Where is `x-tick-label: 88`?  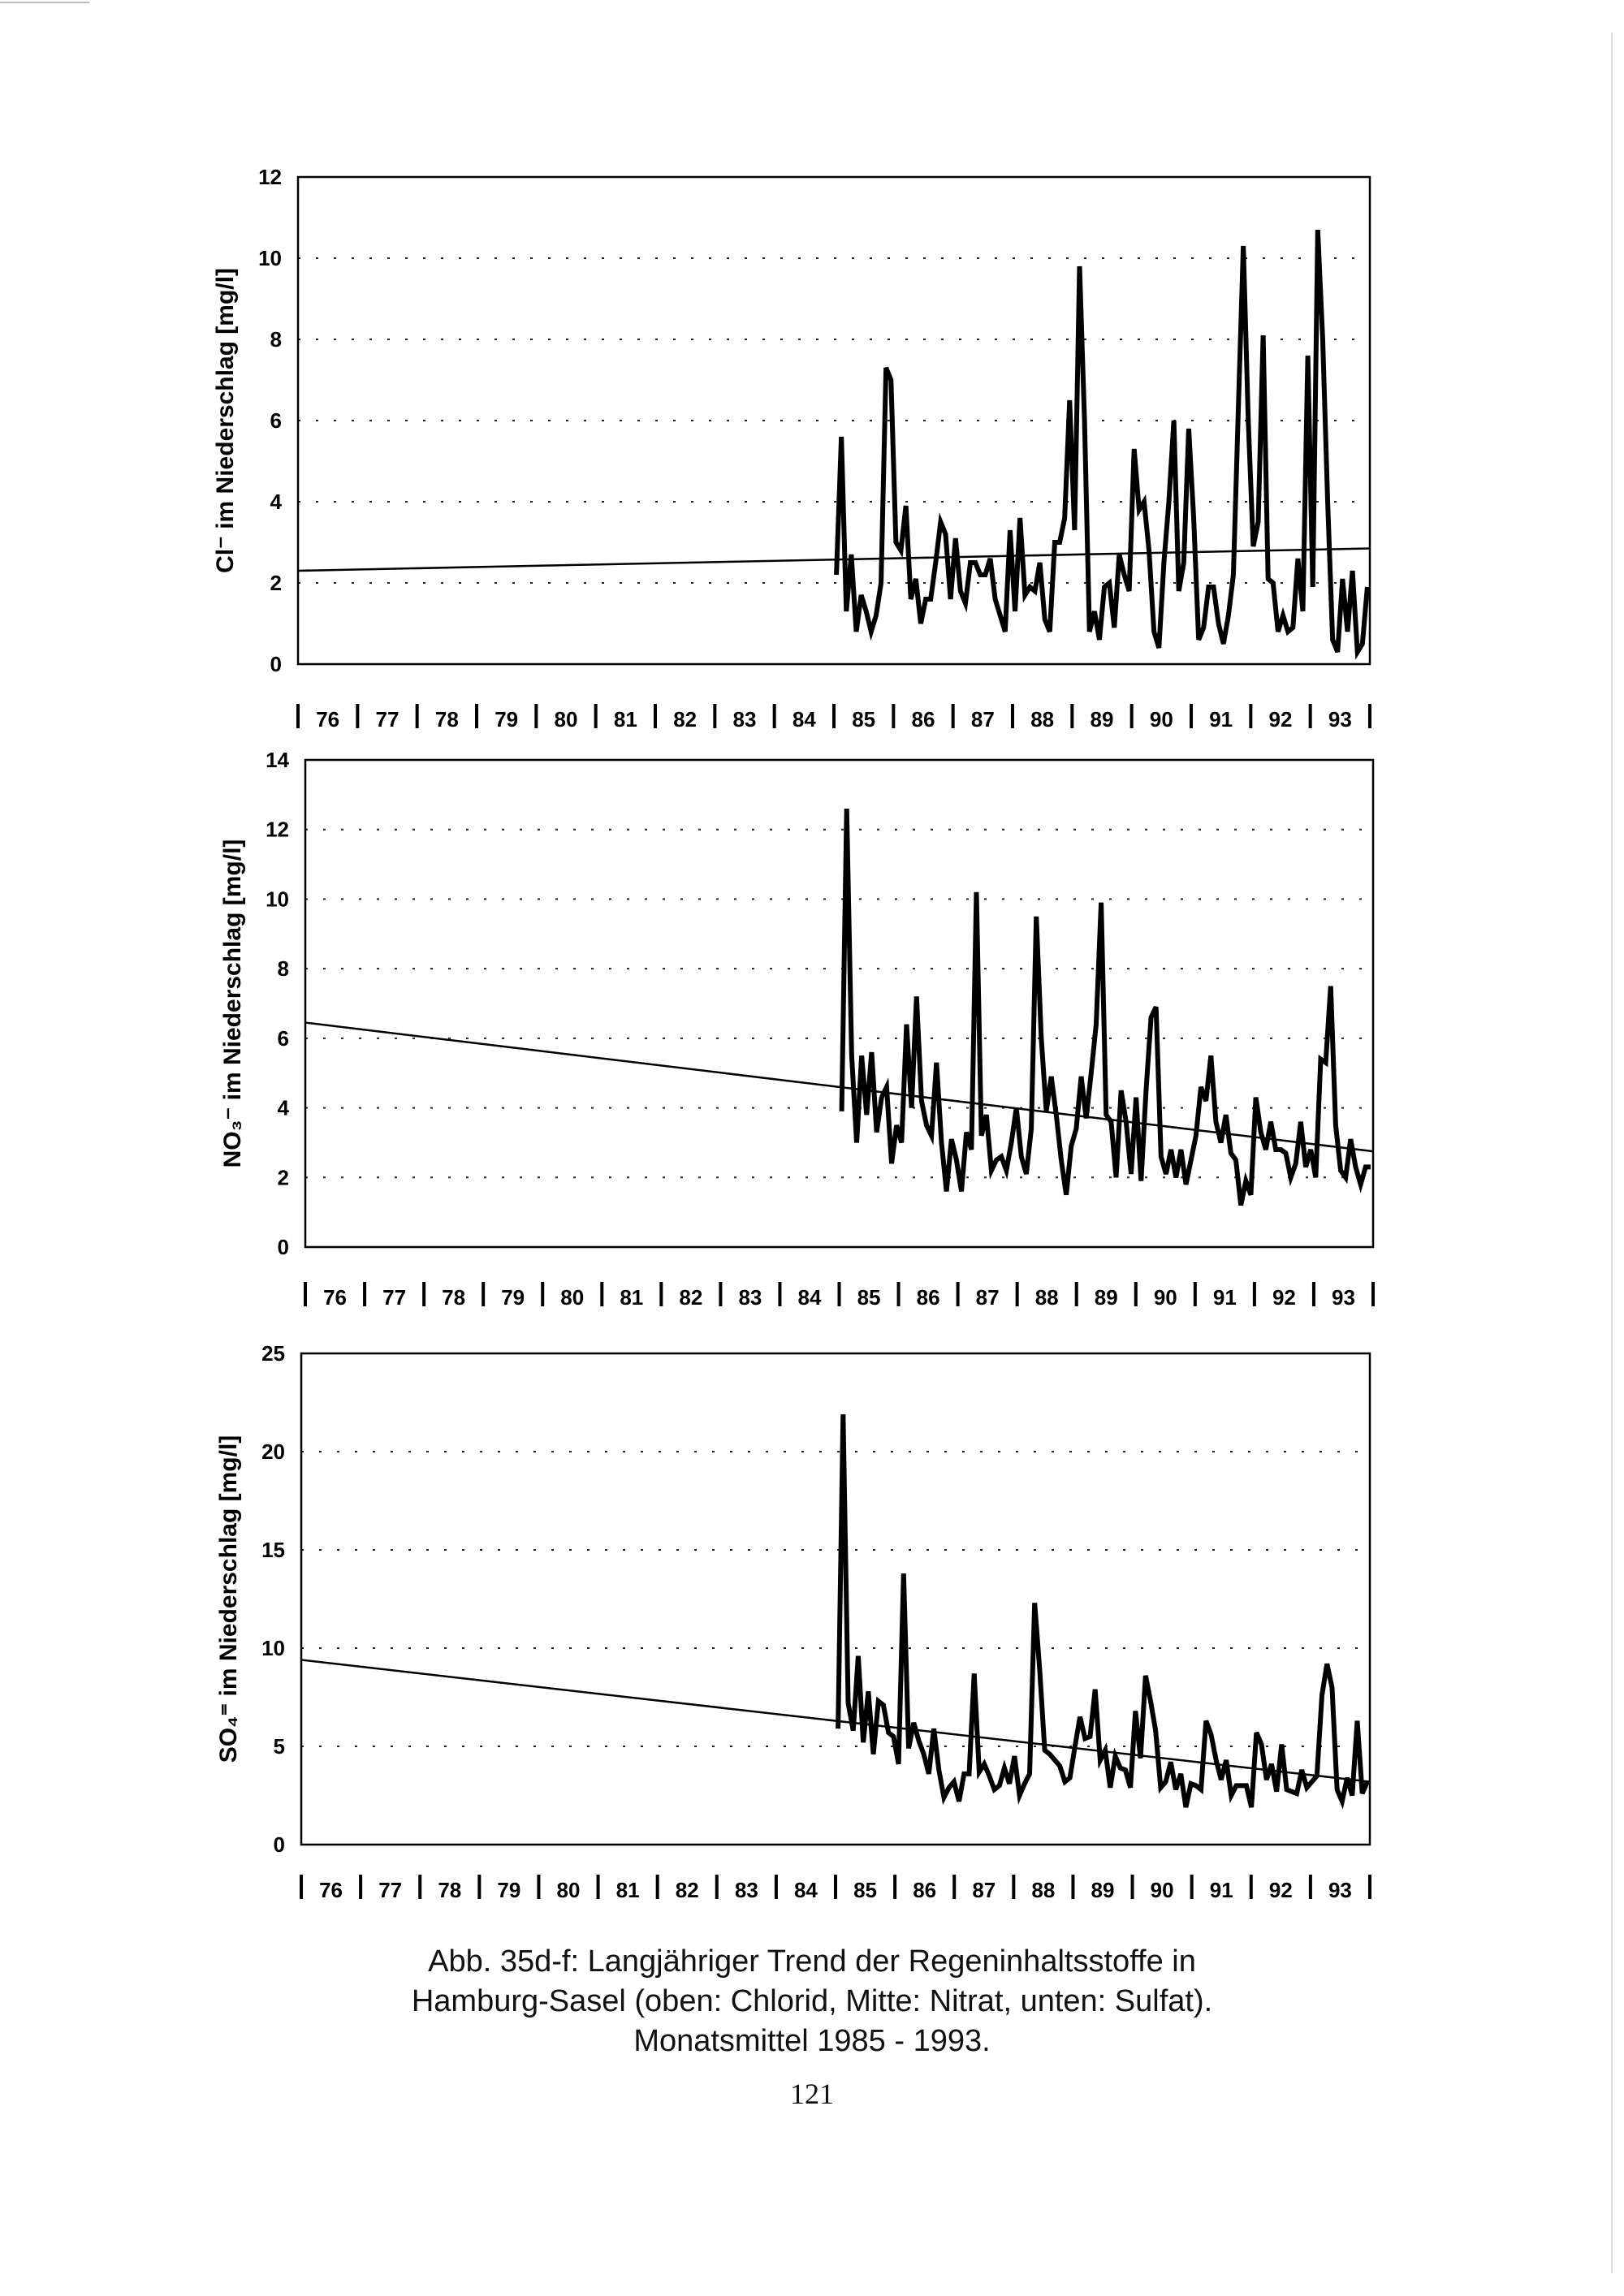 x-tick-label: 88 is located at coordinates (1047, 1297).